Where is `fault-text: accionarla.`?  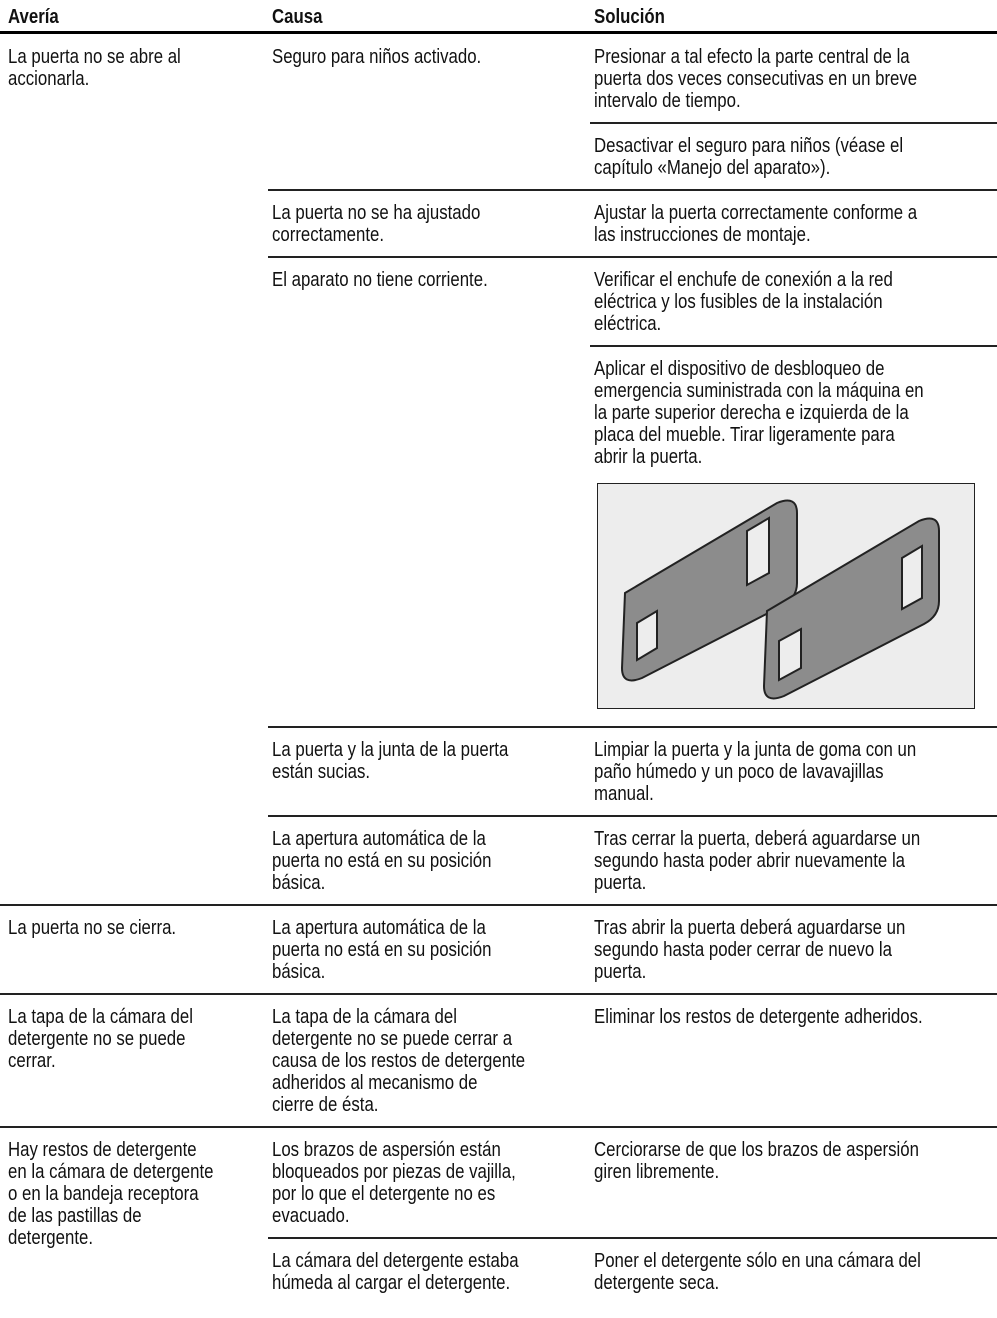 fault-text: accionarla. is located at coordinates (49, 79).